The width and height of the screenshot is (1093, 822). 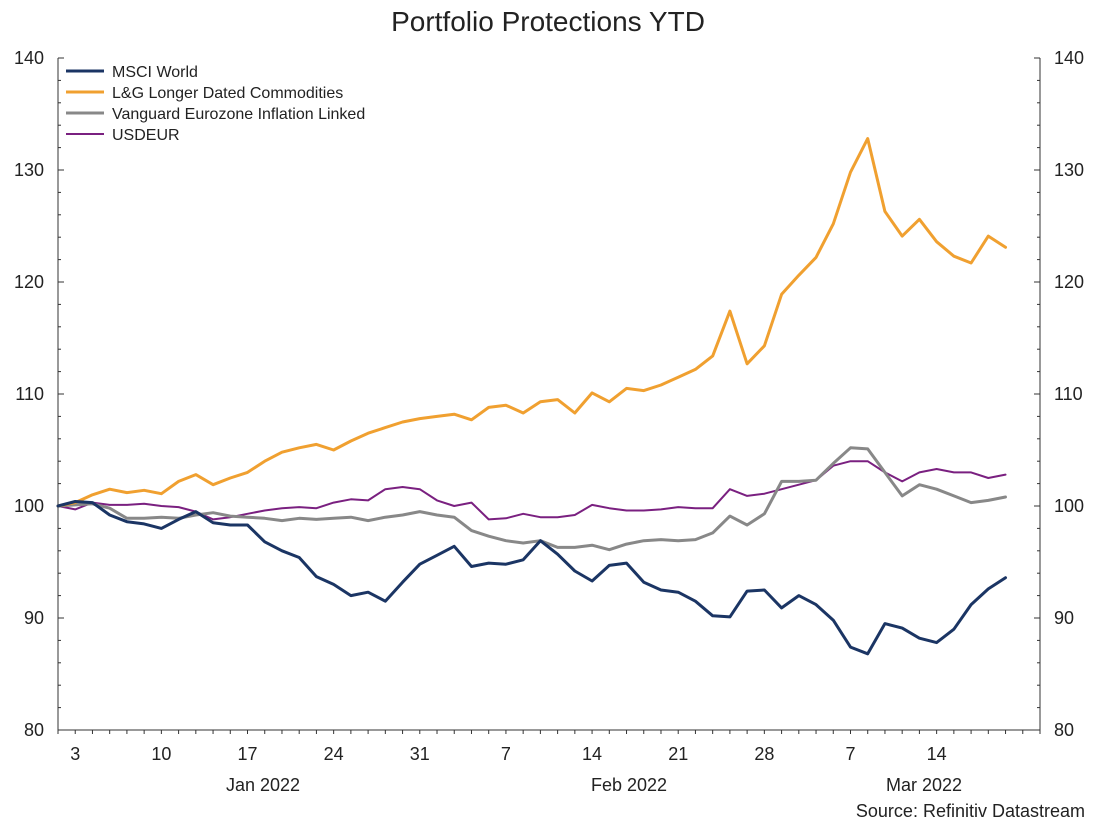 What do you see at coordinates (29, 282) in the screenshot?
I see `y-tick-label-left: 120` at bounding box center [29, 282].